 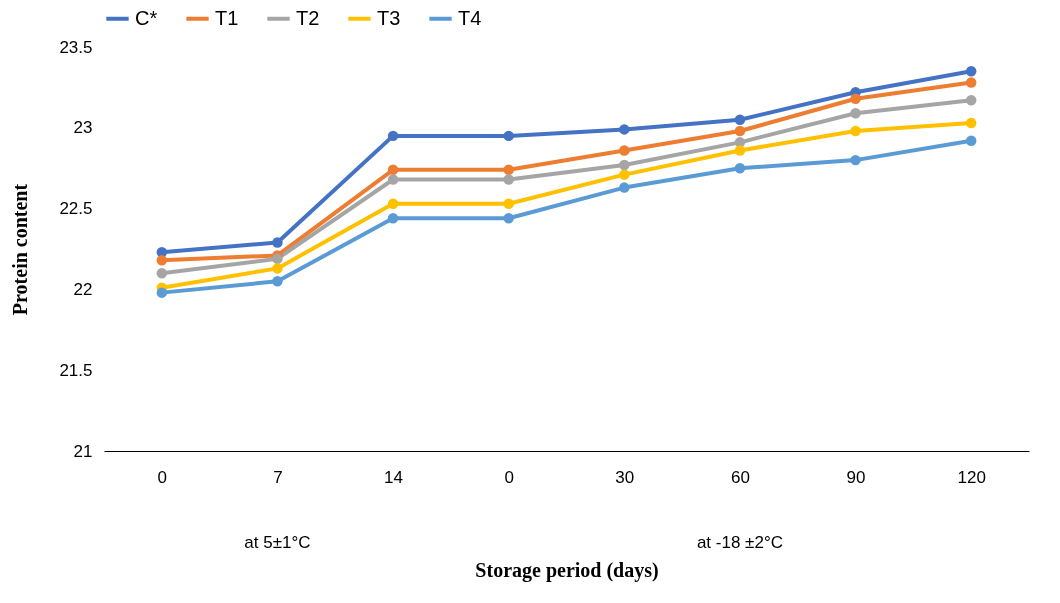 I want to click on legend-label: T3, so click(x=389, y=17).